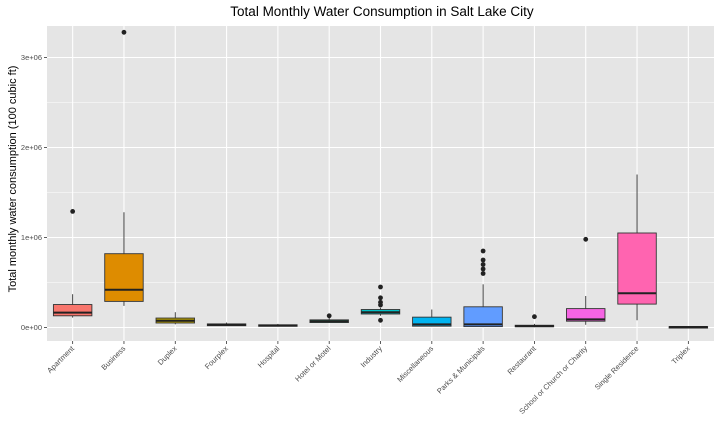 The width and height of the screenshot is (720, 432). What do you see at coordinates (226, 324) in the screenshot?
I see `box-fourplex` at bounding box center [226, 324].